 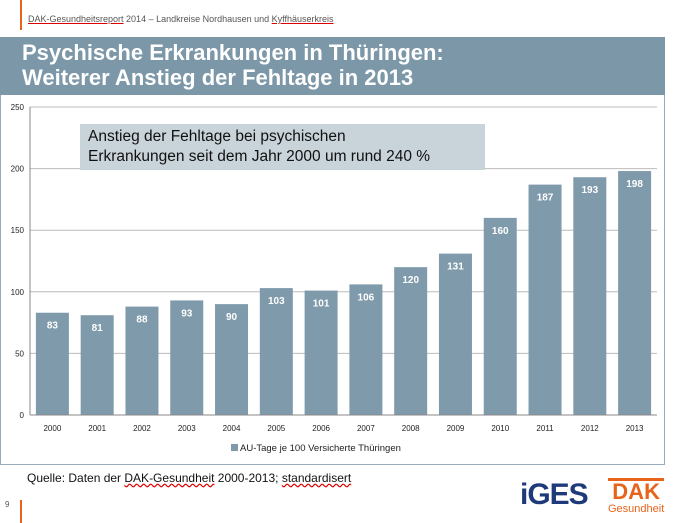 I want to click on y-tick-label: 200, so click(x=18, y=169).